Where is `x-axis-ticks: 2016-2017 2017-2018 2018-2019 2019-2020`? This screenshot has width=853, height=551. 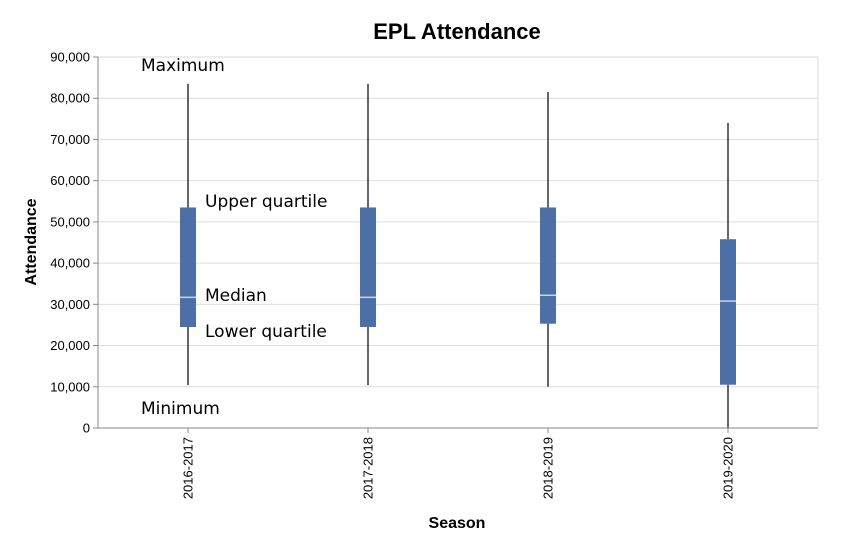 x-axis-ticks: 2016-2017 2017-2018 2018-2019 2019-2020 is located at coordinates (458, 463).